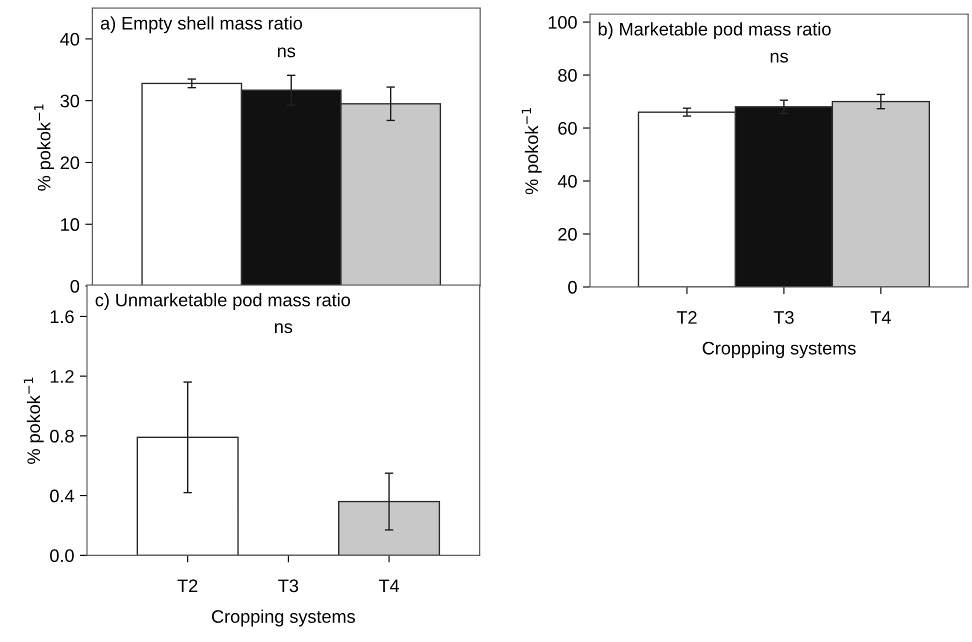 The image size is (972, 642). What do you see at coordinates (779, 349) in the screenshot?
I see `x-axis-title: Croppping systems` at bounding box center [779, 349].